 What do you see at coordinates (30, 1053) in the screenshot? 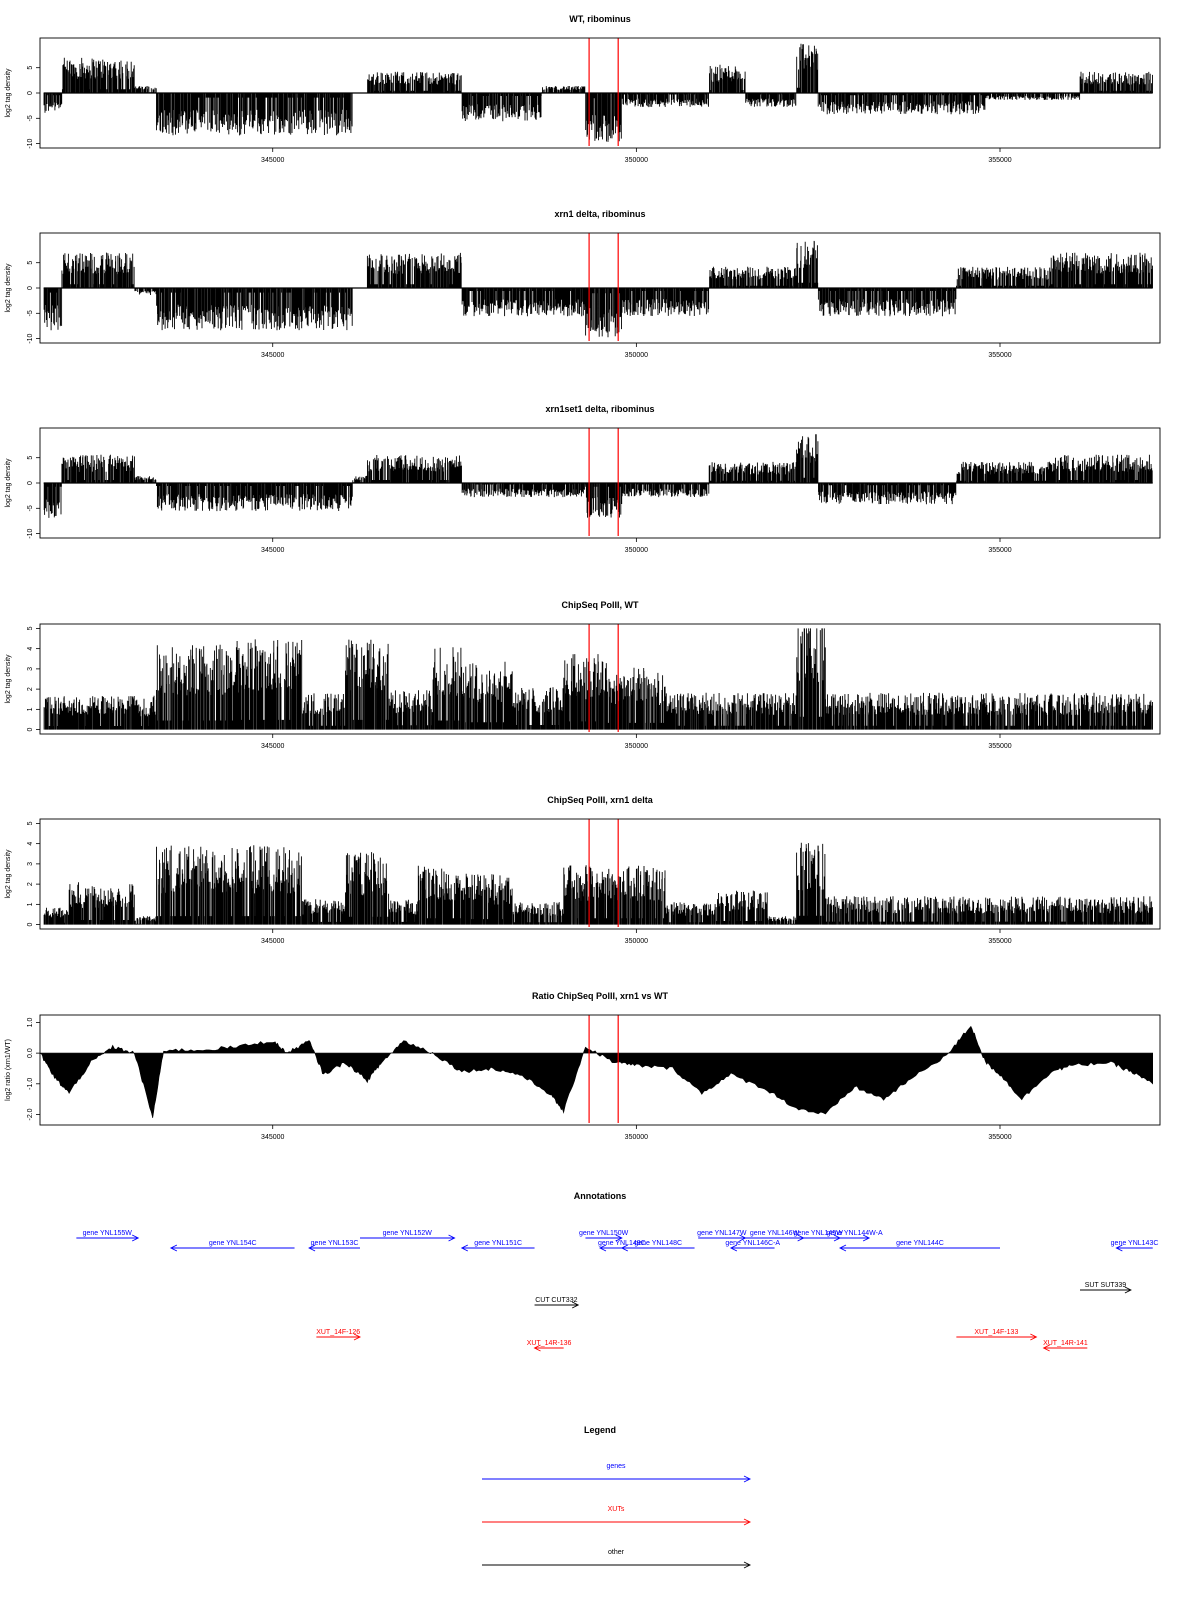
I see `y-tick-label: 0.0` at bounding box center [30, 1053].